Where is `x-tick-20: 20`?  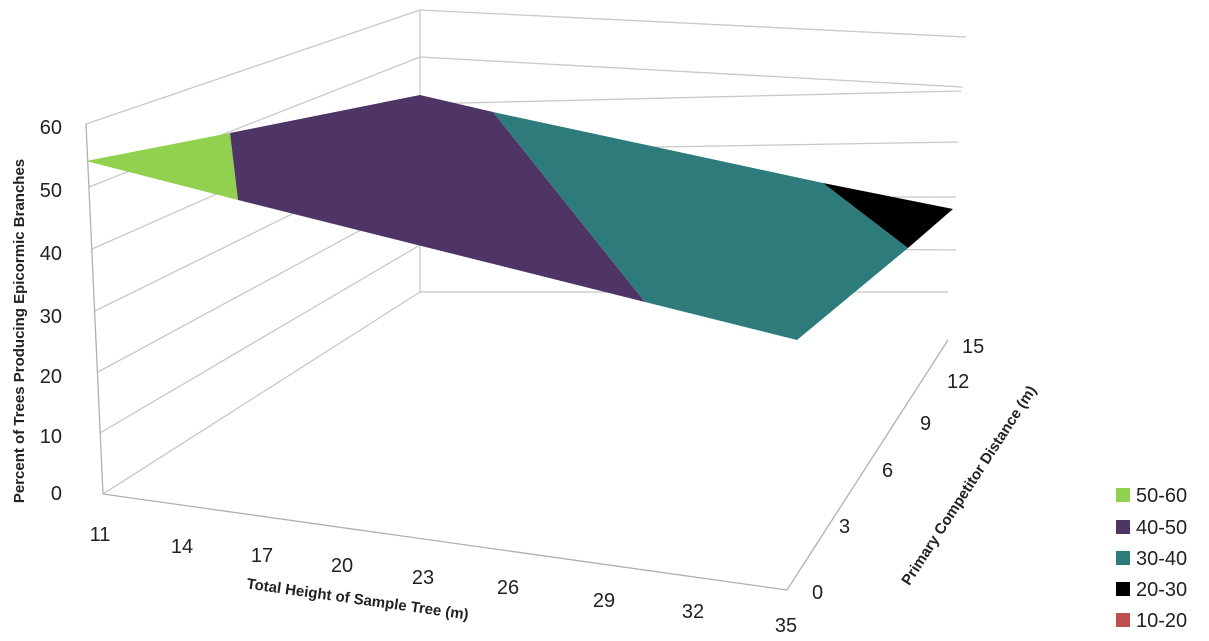 x-tick-20: 20 is located at coordinates (342, 566).